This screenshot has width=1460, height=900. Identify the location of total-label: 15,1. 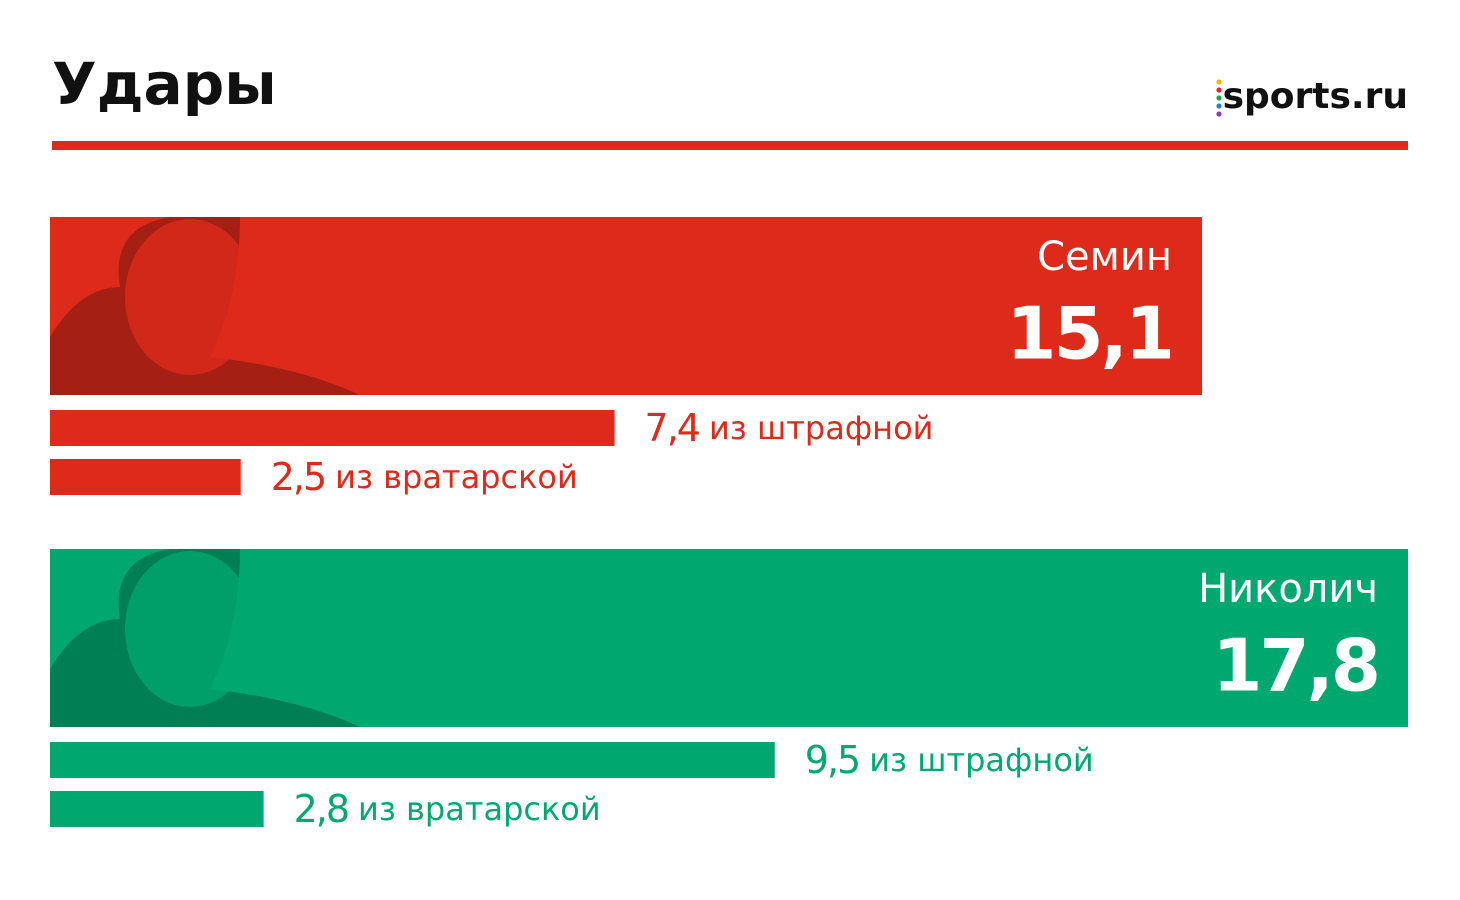
(1089, 334).